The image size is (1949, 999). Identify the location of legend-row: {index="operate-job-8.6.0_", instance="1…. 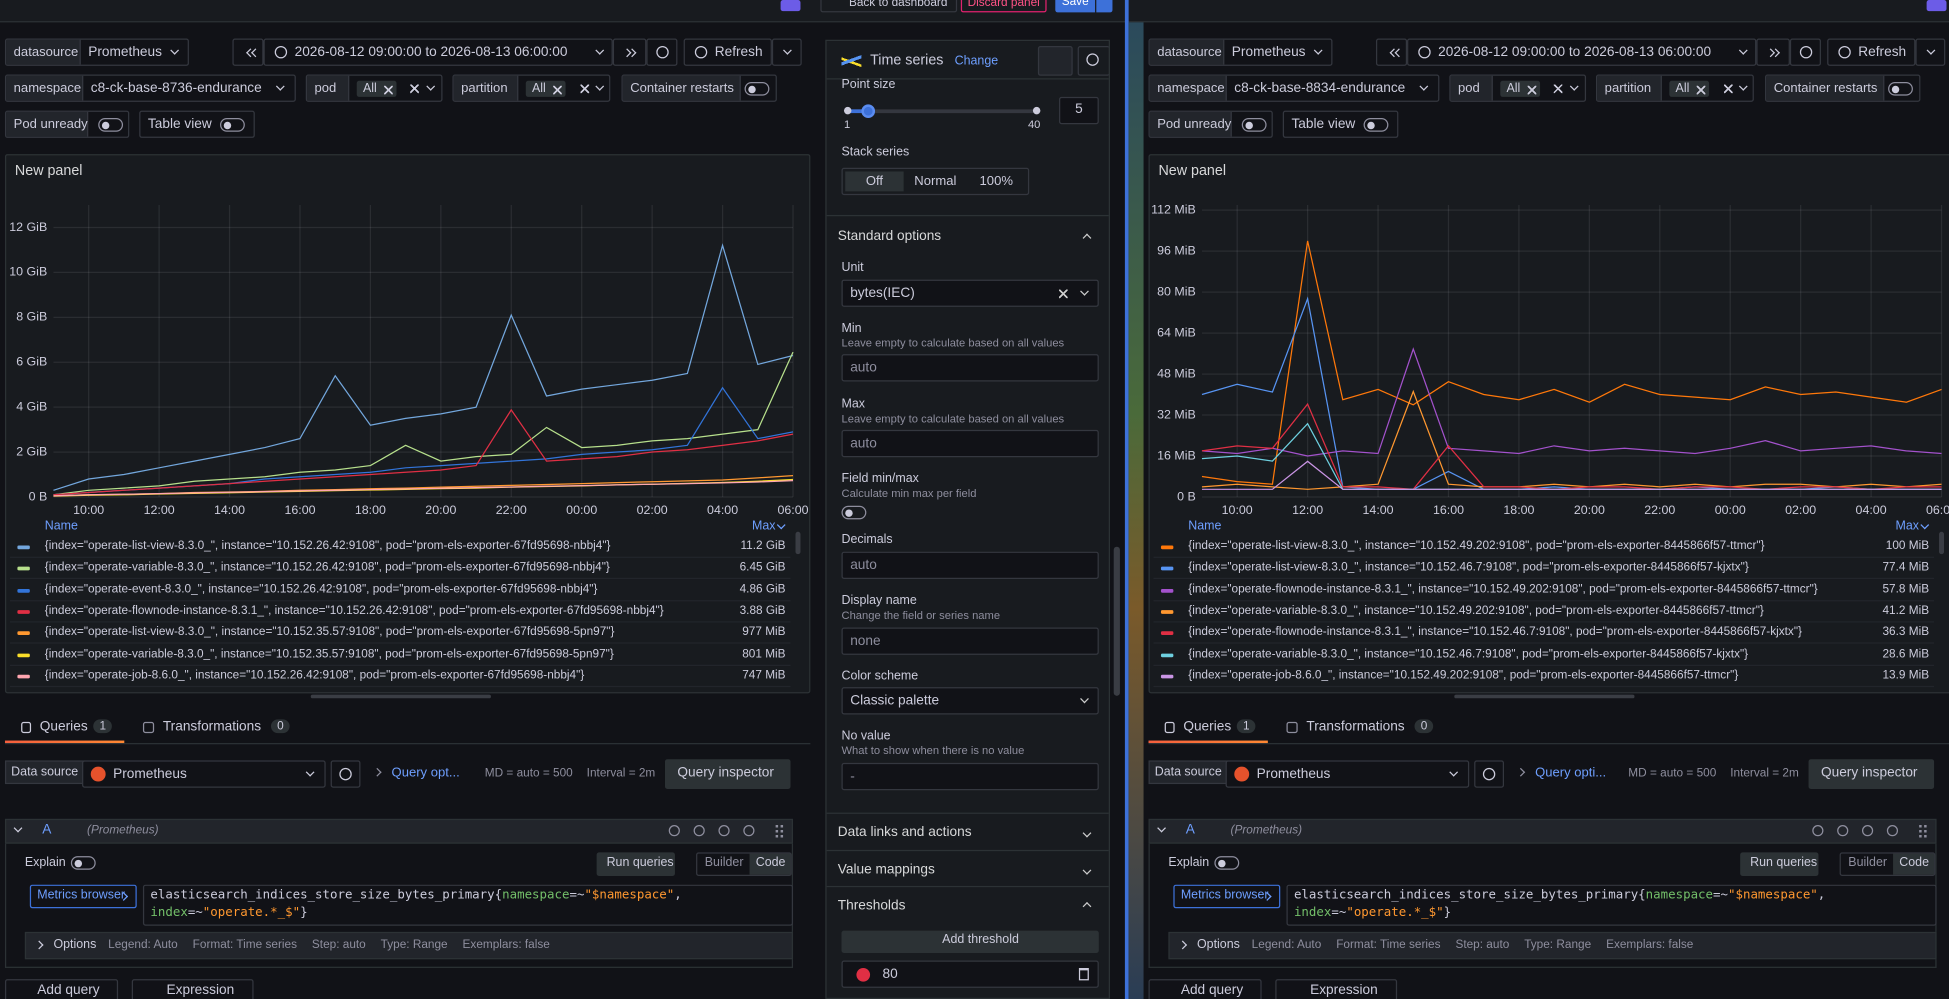
(1544, 676).